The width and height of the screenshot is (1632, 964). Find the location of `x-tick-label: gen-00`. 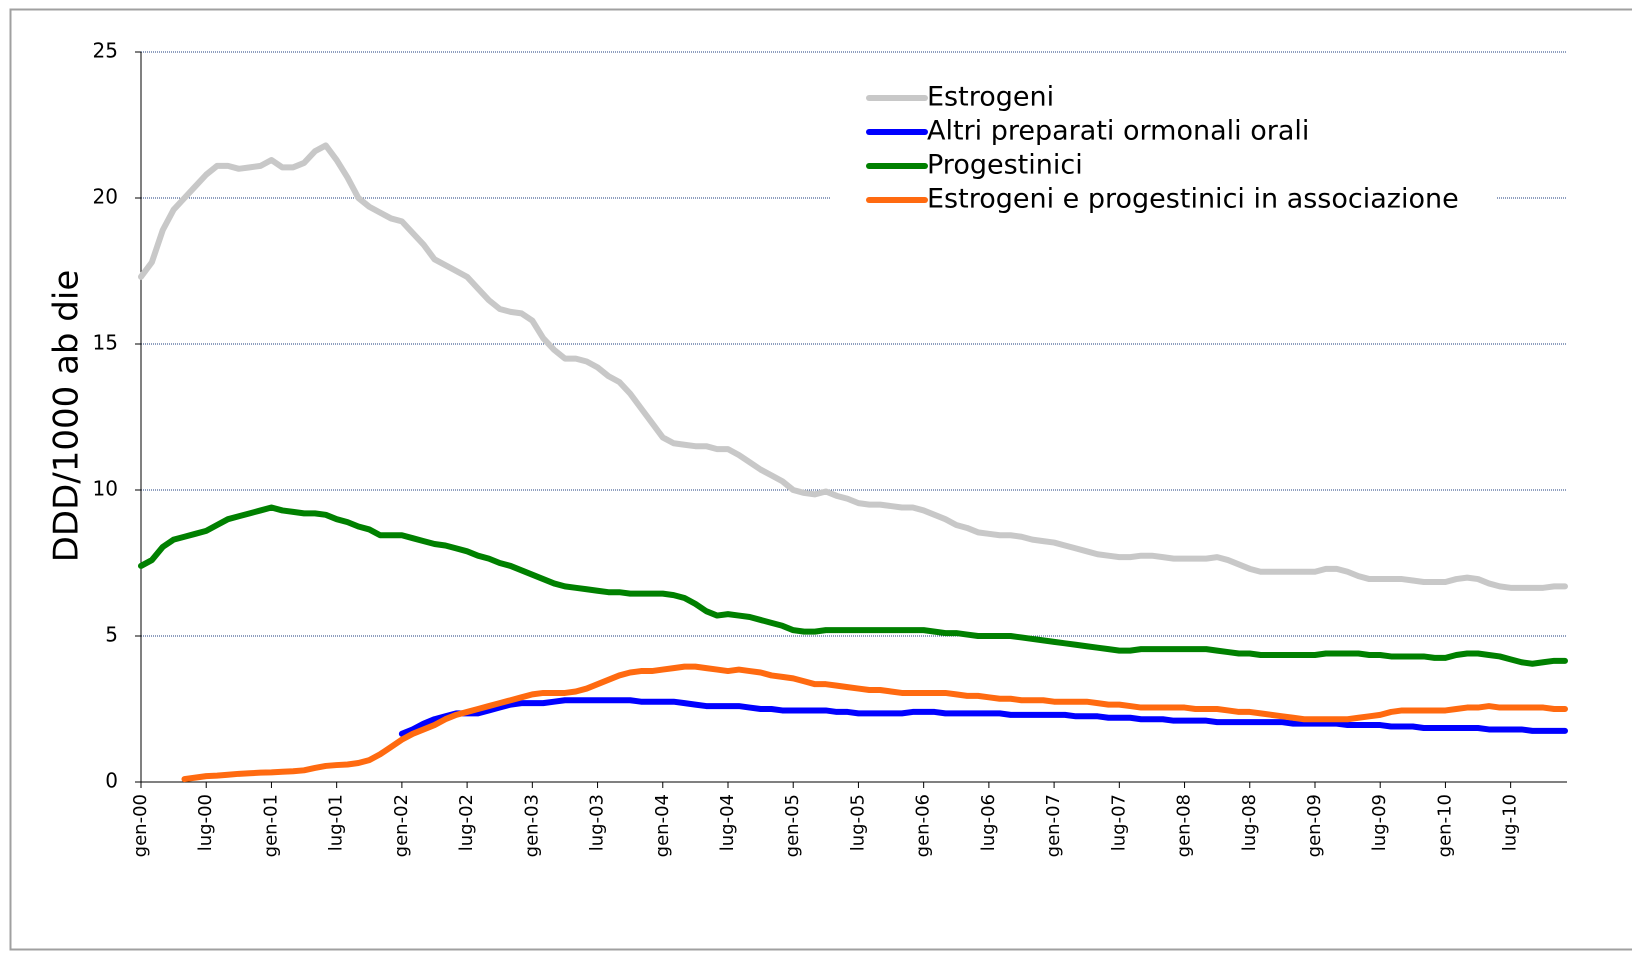

x-tick-label: gen-00 is located at coordinates (140, 825).